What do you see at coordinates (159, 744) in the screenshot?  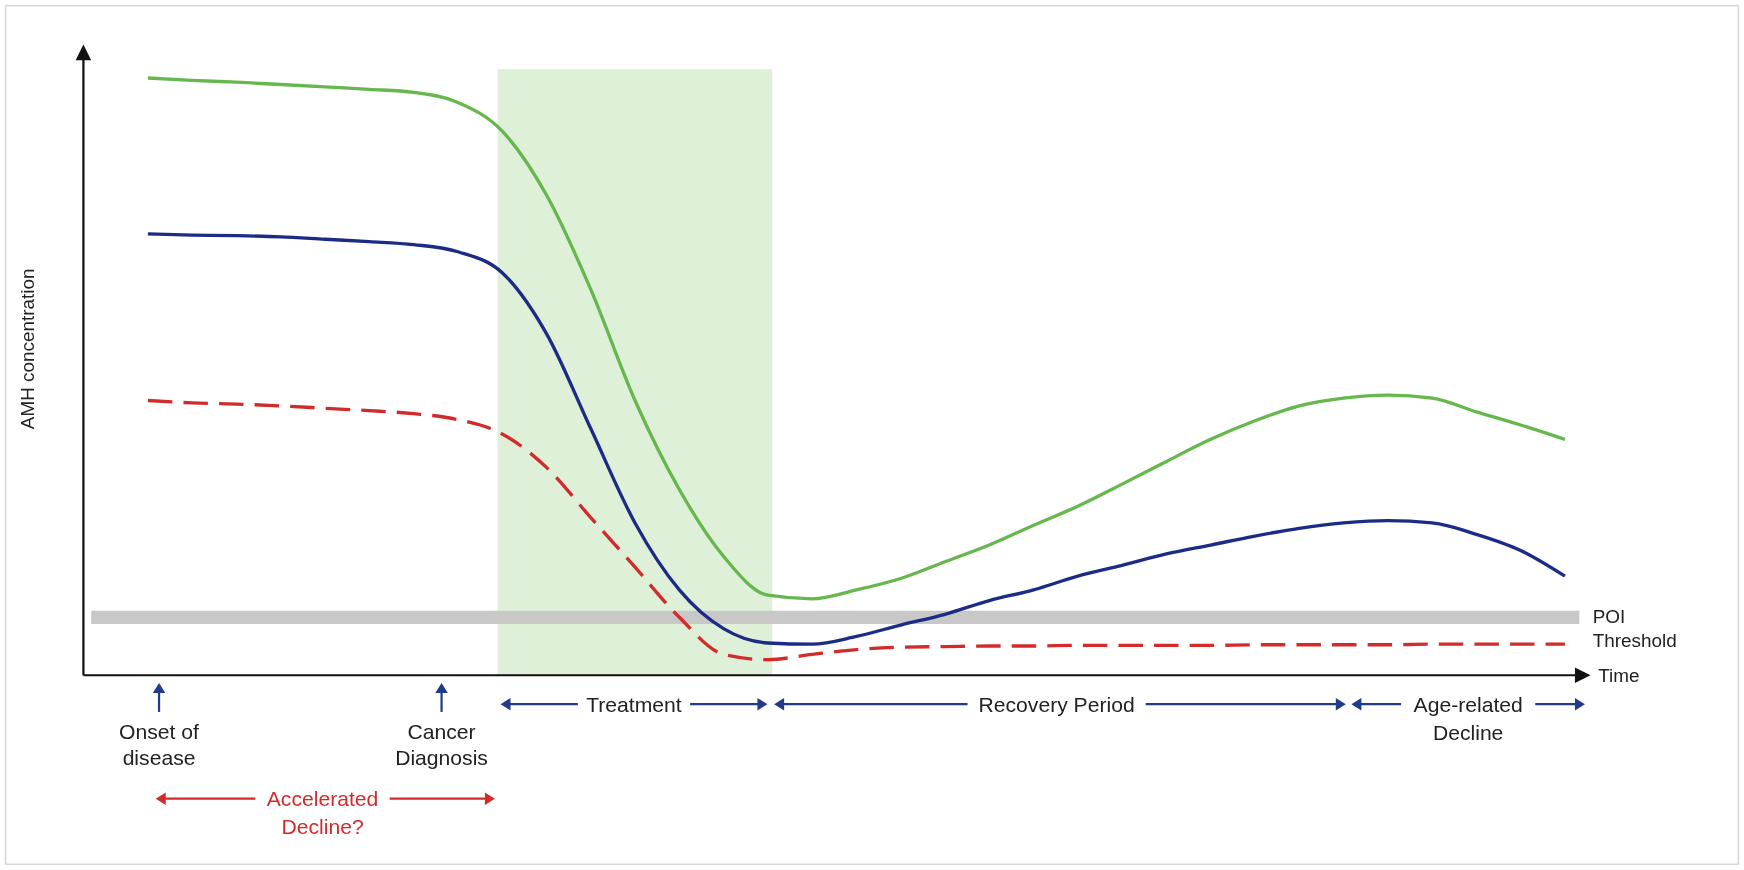 I see `text: Onset of disease` at bounding box center [159, 744].